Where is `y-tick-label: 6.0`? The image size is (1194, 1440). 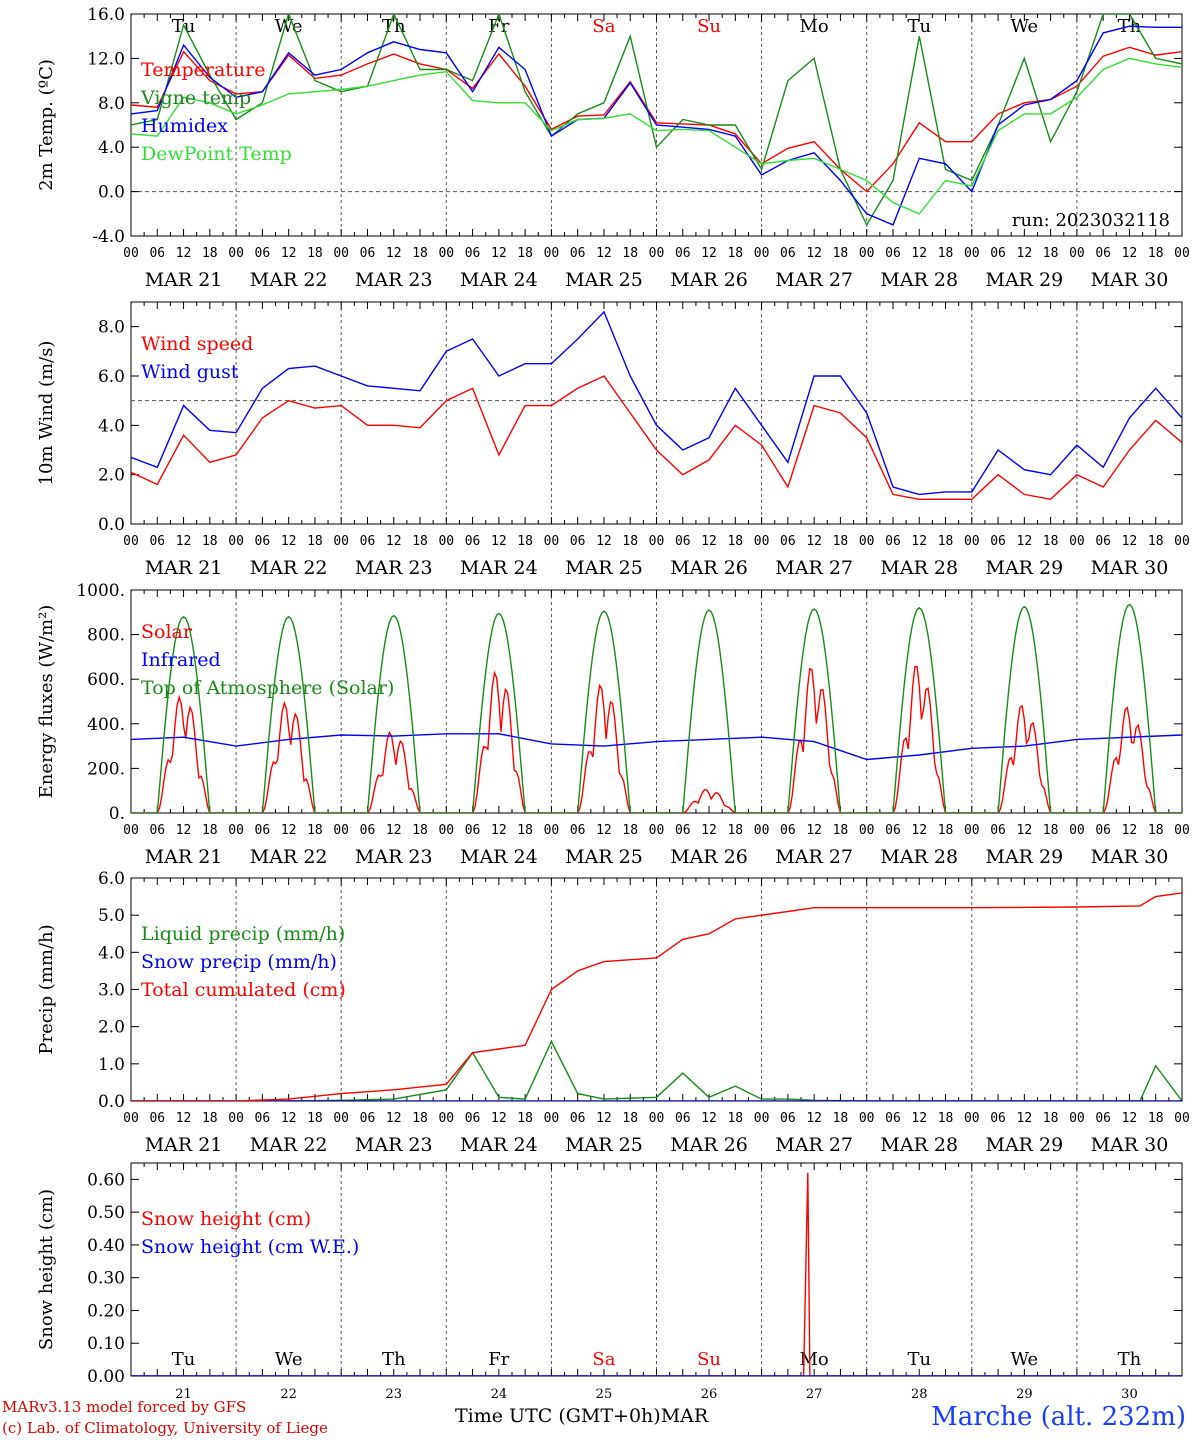 y-tick-label: 6.0 is located at coordinates (111, 377).